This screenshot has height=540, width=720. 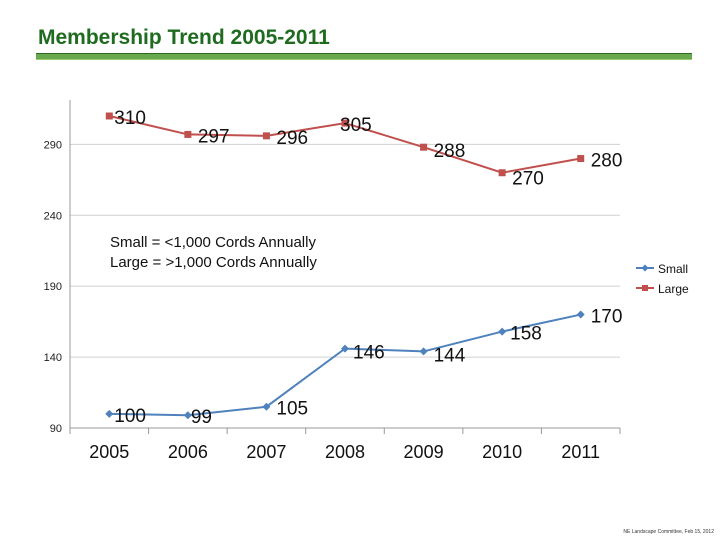 I want to click on point-small-2006, so click(x=187, y=415).